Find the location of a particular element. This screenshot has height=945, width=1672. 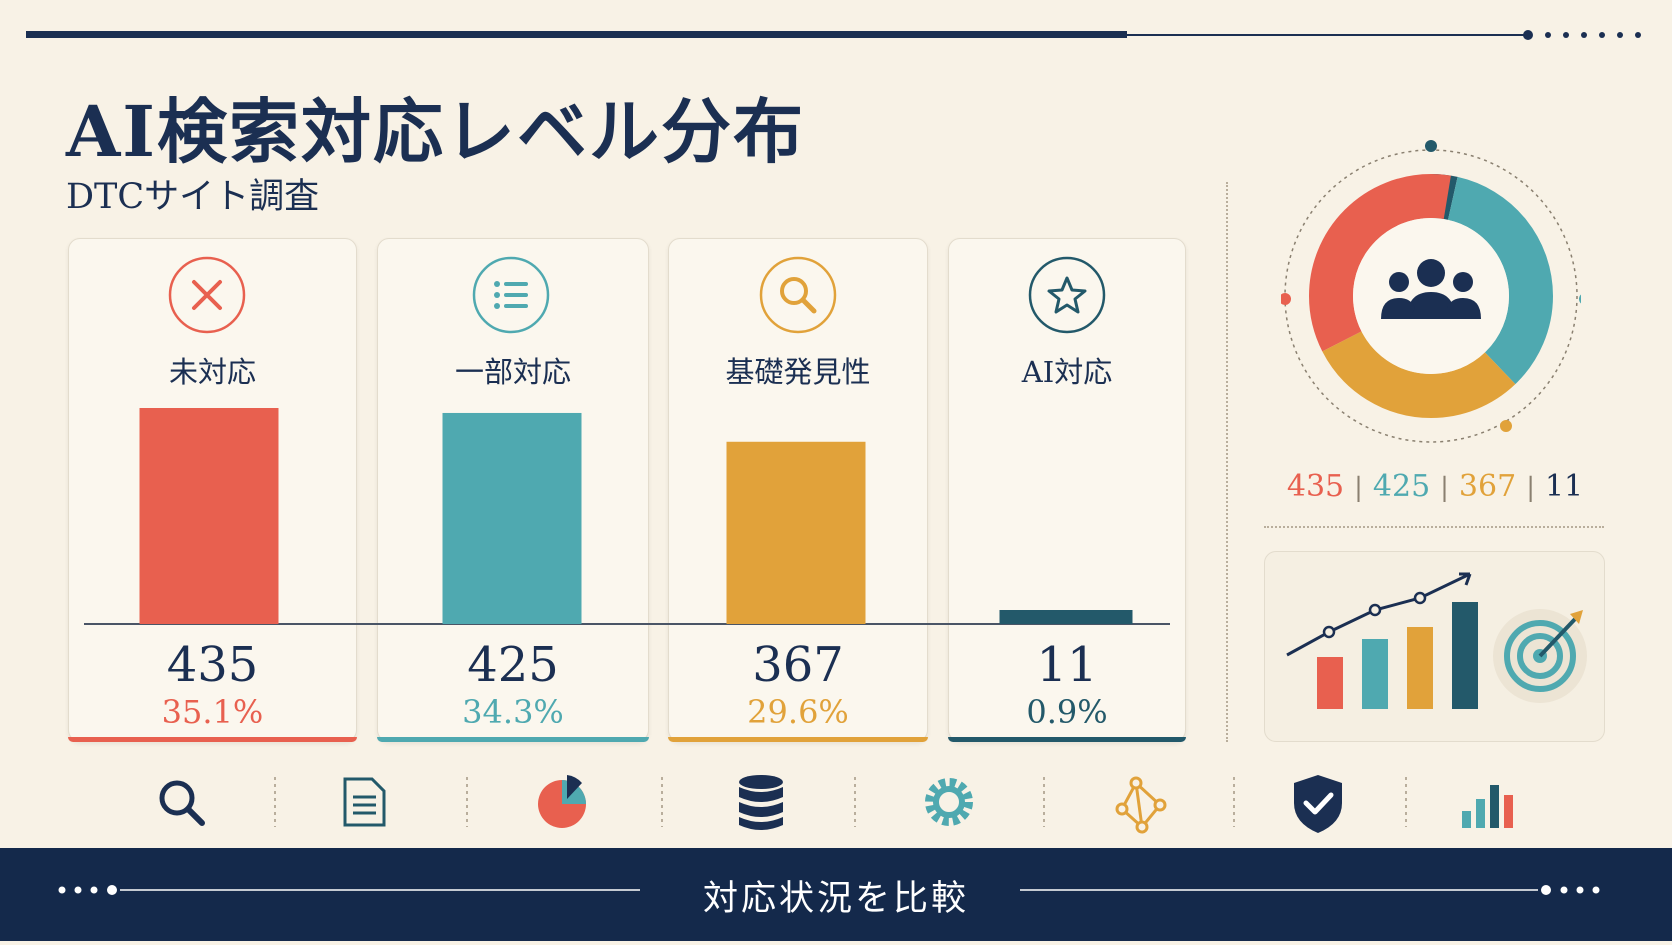

shield-check-icon is located at coordinates (1318, 804).